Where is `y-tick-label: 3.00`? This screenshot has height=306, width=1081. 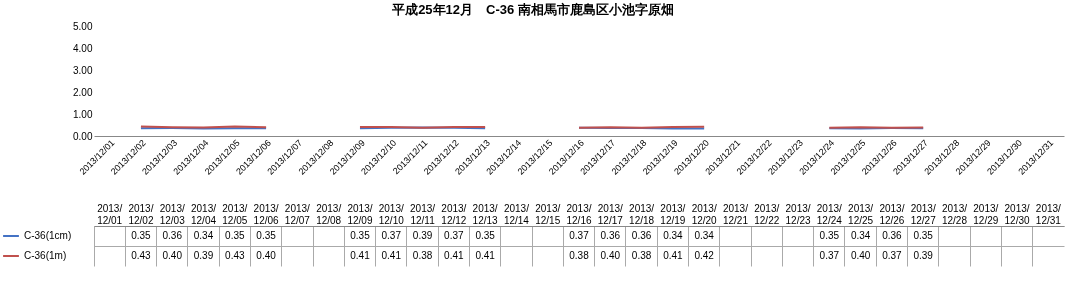 y-tick-label: 3.00 is located at coordinates (83, 70).